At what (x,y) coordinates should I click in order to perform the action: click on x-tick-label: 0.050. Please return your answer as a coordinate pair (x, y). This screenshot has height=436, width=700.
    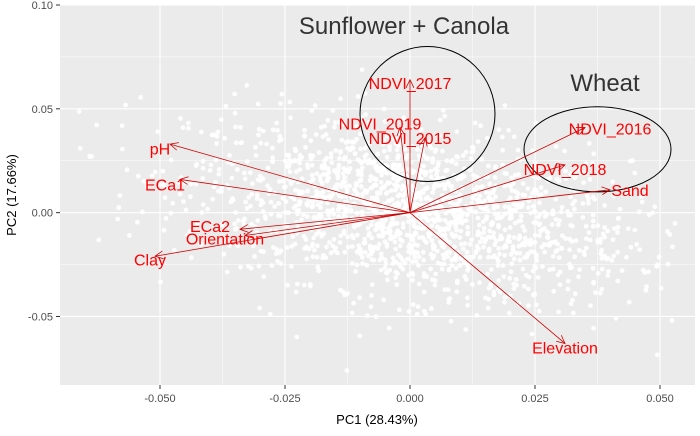
    Looking at the image, I should click on (660, 399).